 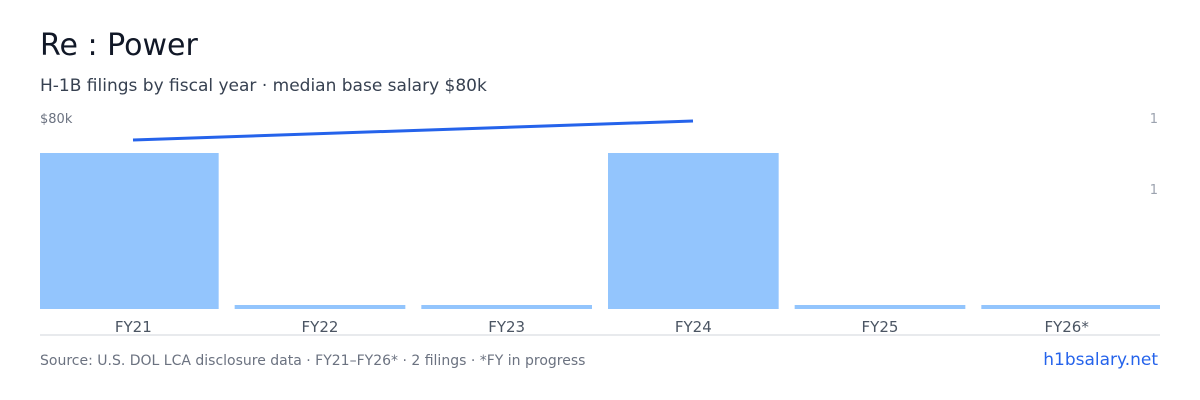 I want to click on site-link: h1bsalary.net, so click(x=1100, y=360).